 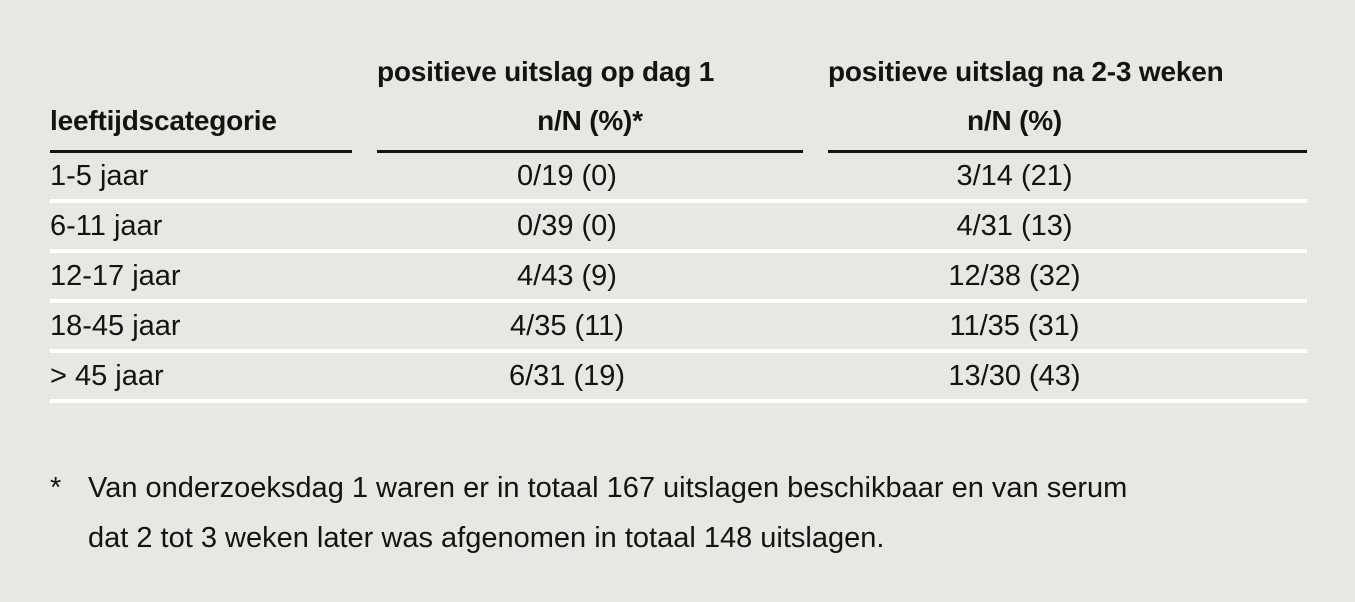 What do you see at coordinates (1067, 328) in the screenshot?
I see `weeks23-cell: 11/35 (31)` at bounding box center [1067, 328].